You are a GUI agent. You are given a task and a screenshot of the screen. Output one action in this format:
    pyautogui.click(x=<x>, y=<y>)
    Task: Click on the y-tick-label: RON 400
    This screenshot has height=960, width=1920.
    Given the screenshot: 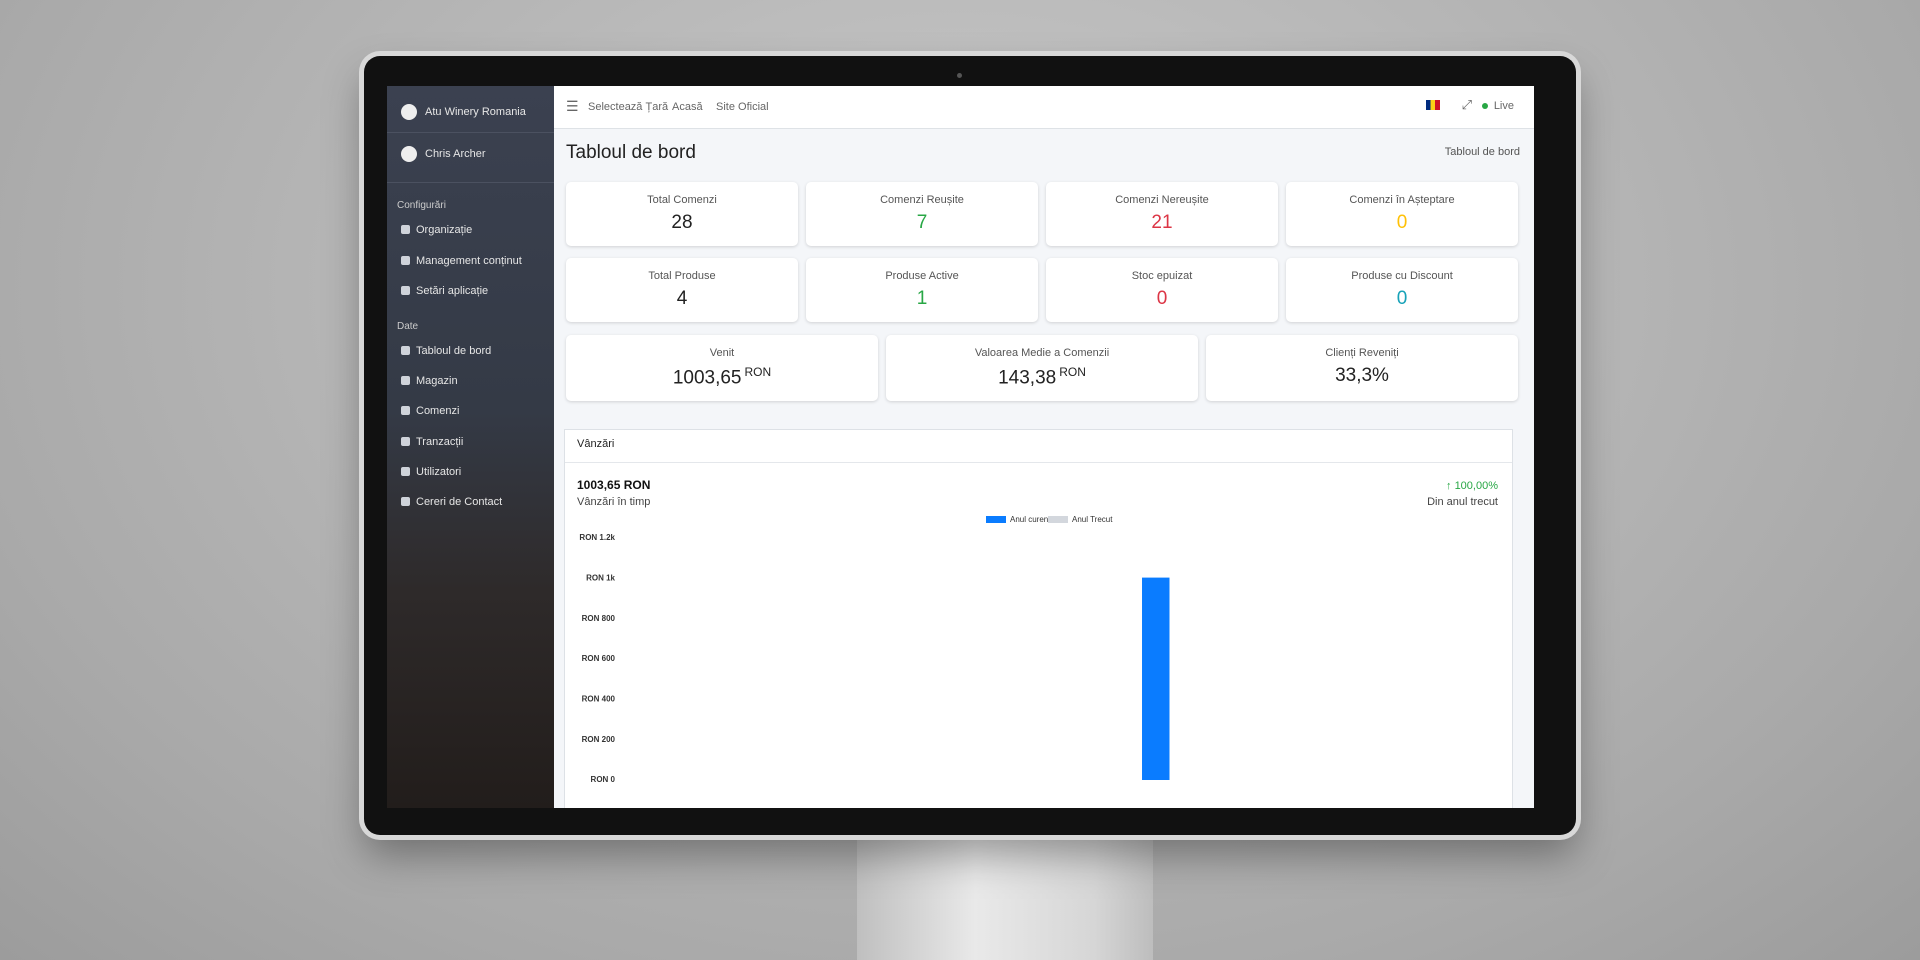 What is the action you would take?
    pyautogui.click(x=599, y=698)
    